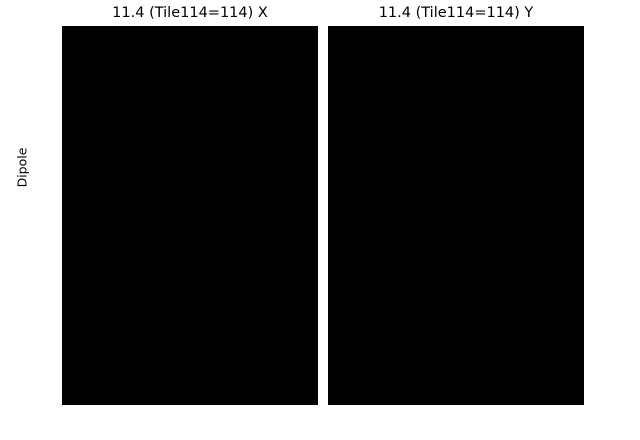 The image size is (640, 440). I want to click on y-category-labels-left, so click(33, 215).